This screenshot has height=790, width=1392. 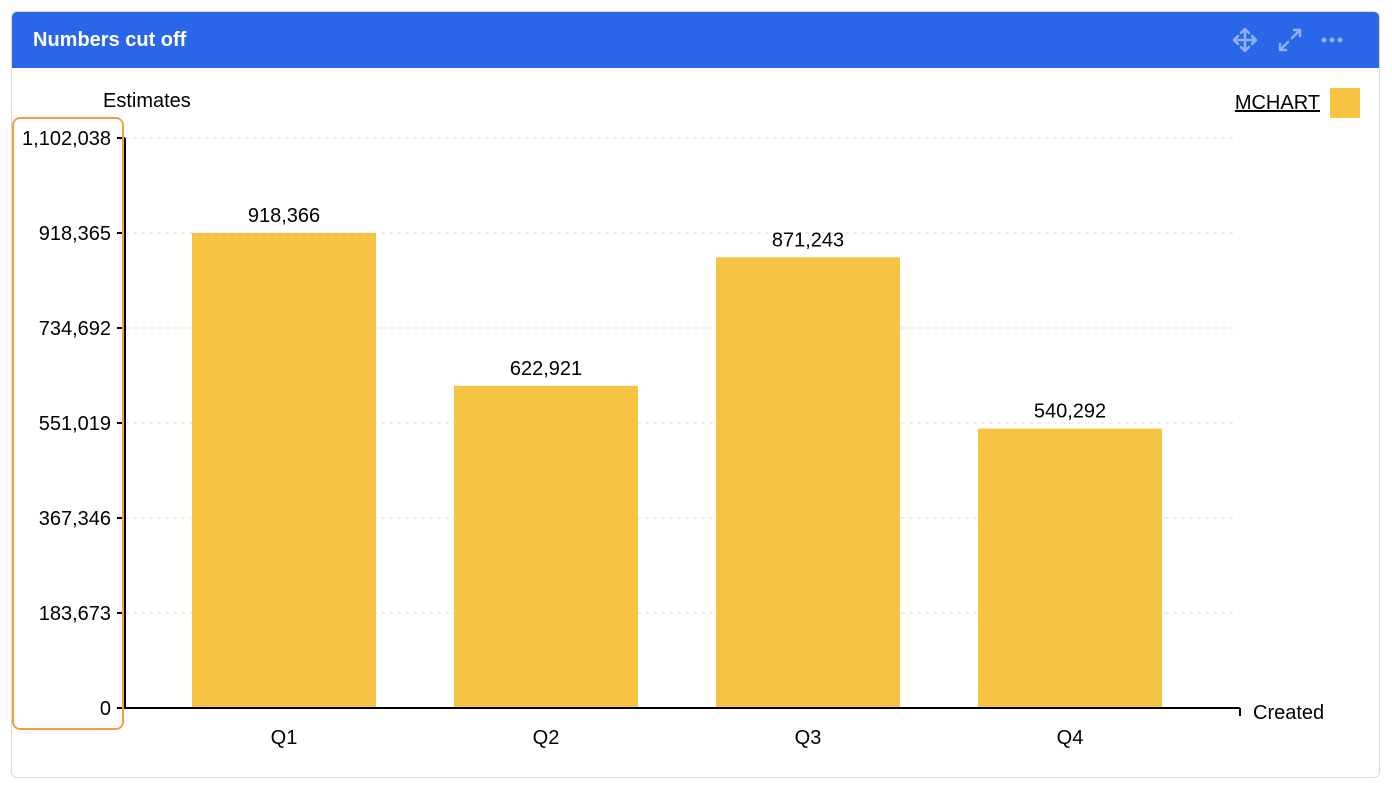 I want to click on bar-data-label: 540,292, so click(x=1070, y=412).